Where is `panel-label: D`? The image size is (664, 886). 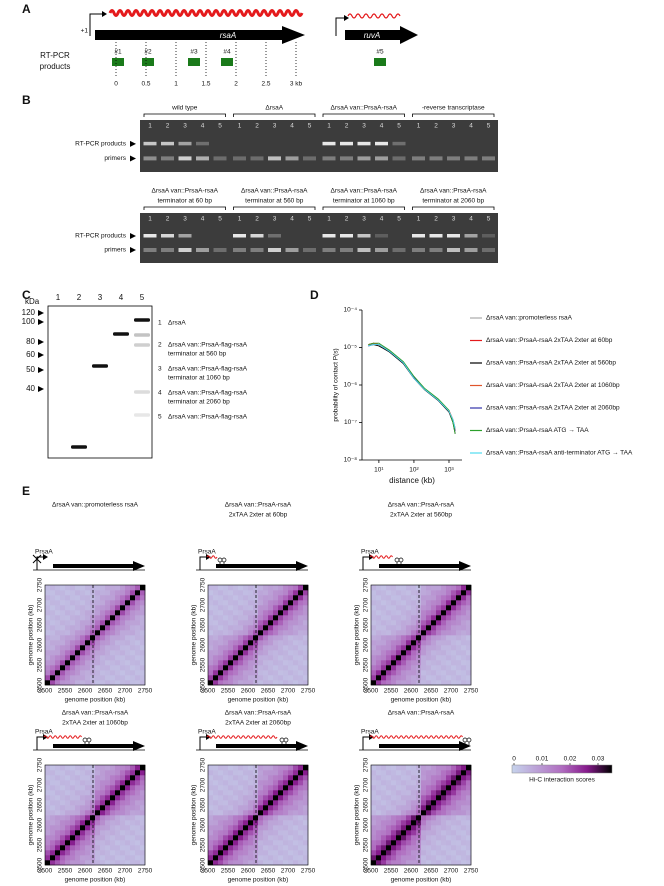
panel-label: D is located at coordinates (314, 295).